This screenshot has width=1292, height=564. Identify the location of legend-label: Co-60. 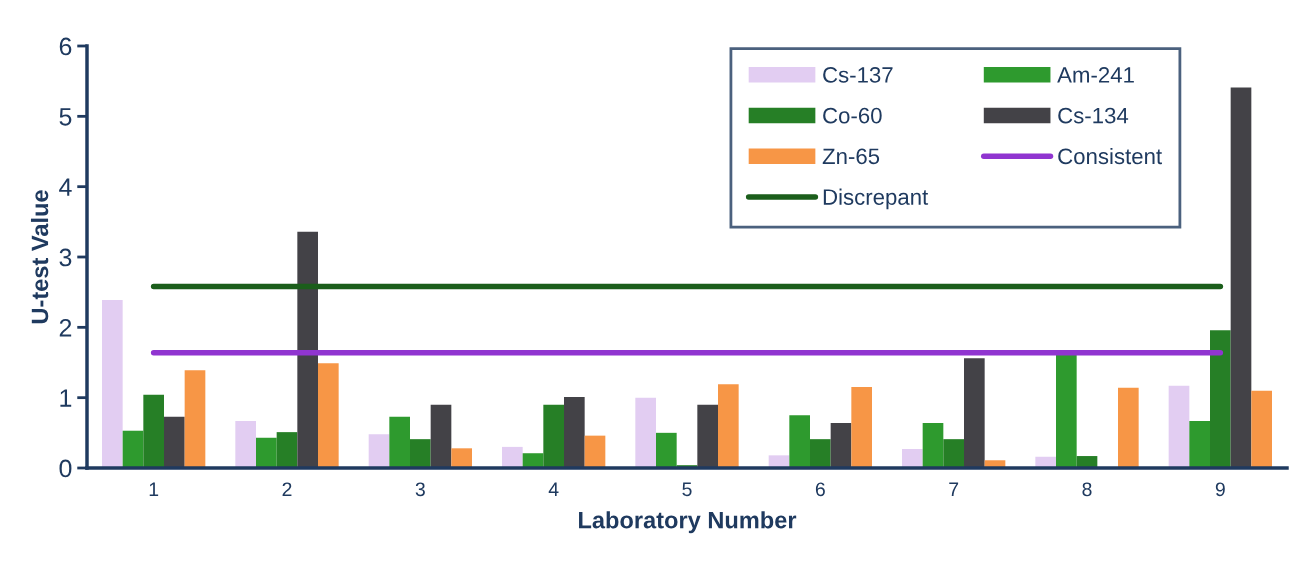
(852, 115).